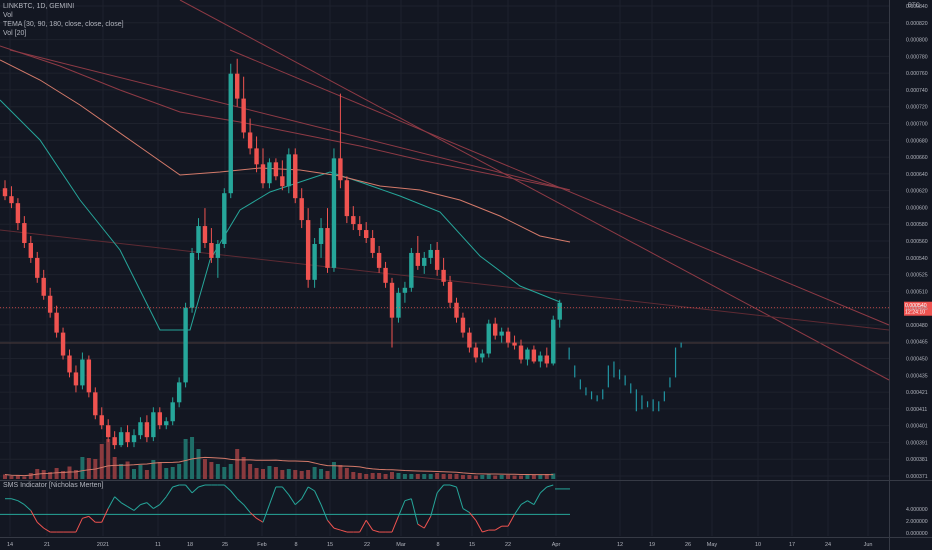 The width and height of the screenshot is (932, 550). I want to click on time-tick-label: Mar, so click(401, 545).